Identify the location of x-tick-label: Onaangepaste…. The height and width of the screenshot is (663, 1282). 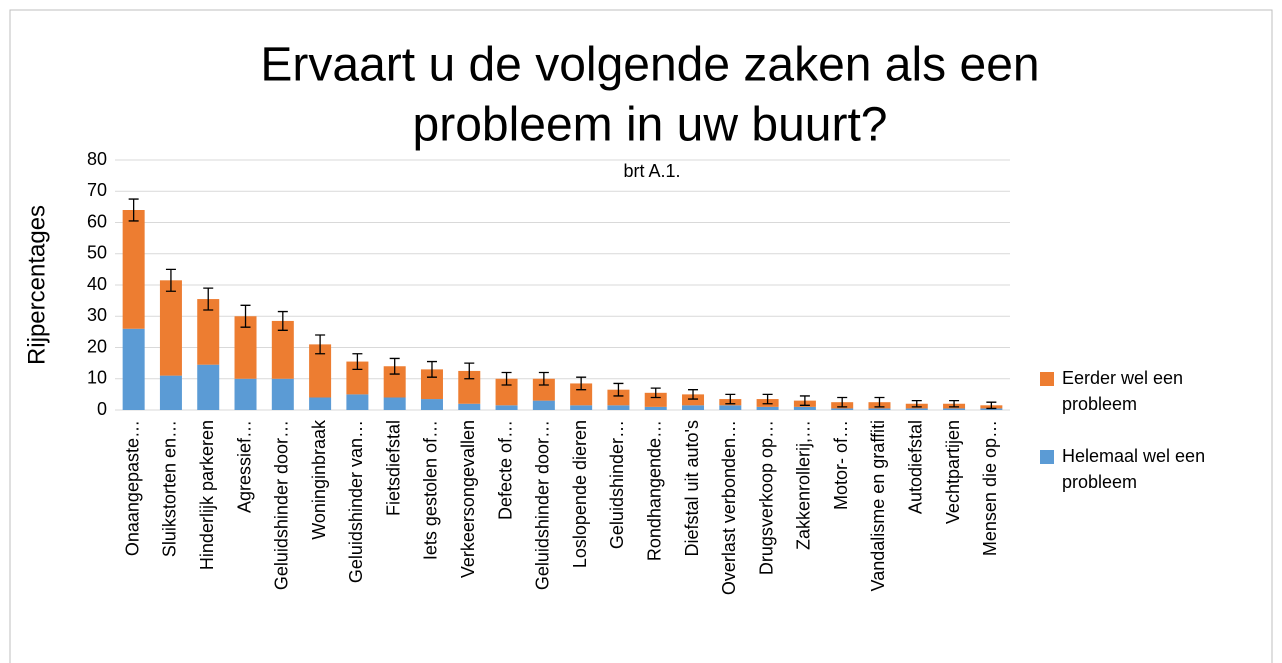
(132, 488).